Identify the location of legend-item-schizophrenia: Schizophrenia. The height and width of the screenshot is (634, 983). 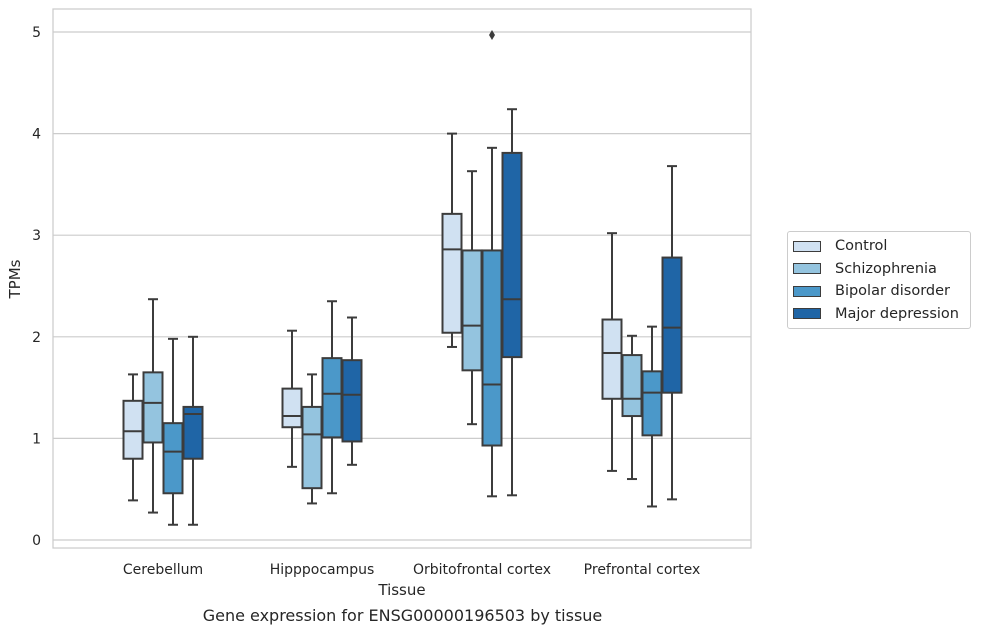
(878, 269).